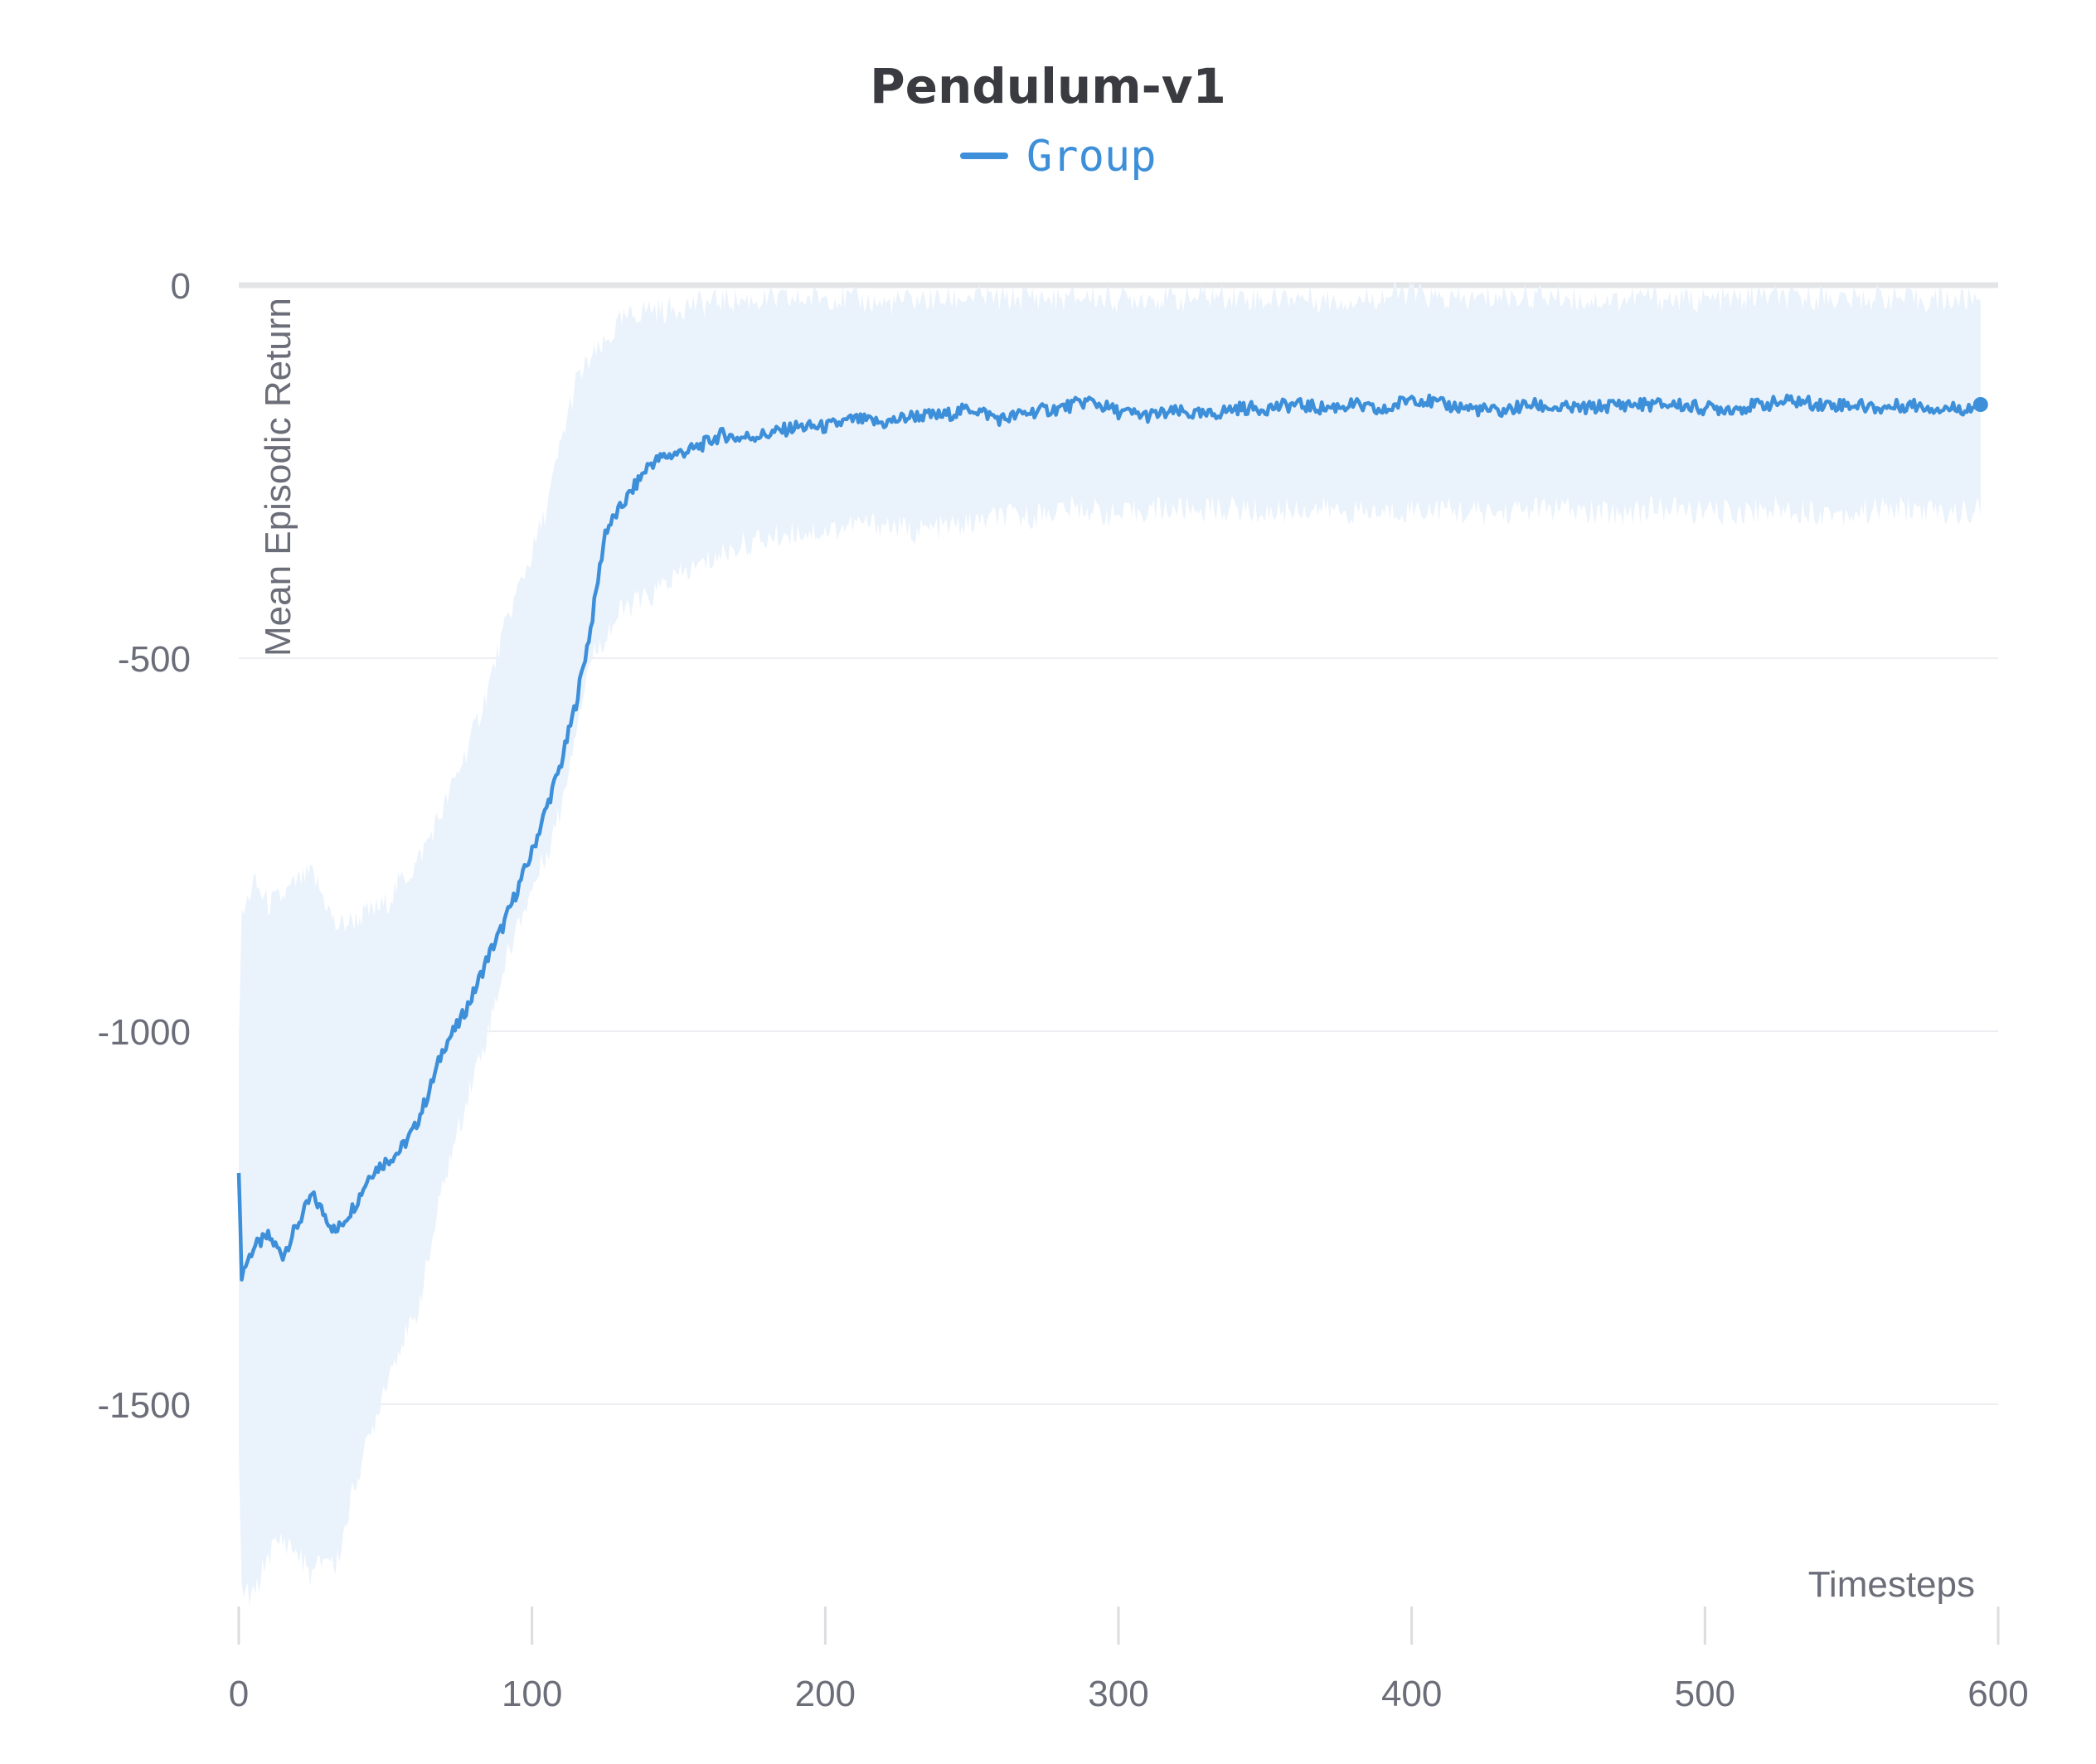 This screenshot has height=1764, width=2096. What do you see at coordinates (144, 1405) in the screenshot?
I see `y-tick-label: -1500` at bounding box center [144, 1405].